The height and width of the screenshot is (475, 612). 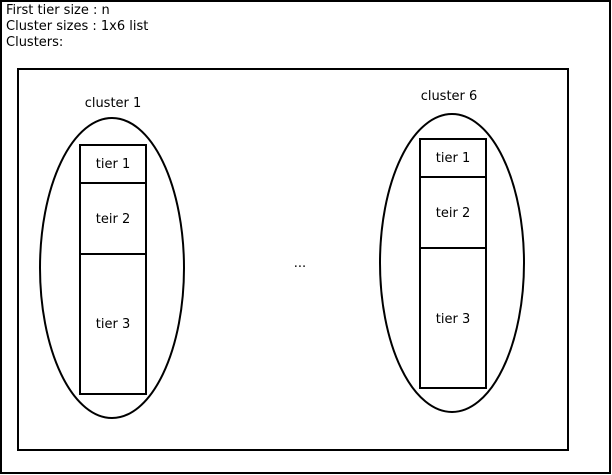 I want to click on cluster-6-tier-3-label: tier 3, so click(x=453, y=319).